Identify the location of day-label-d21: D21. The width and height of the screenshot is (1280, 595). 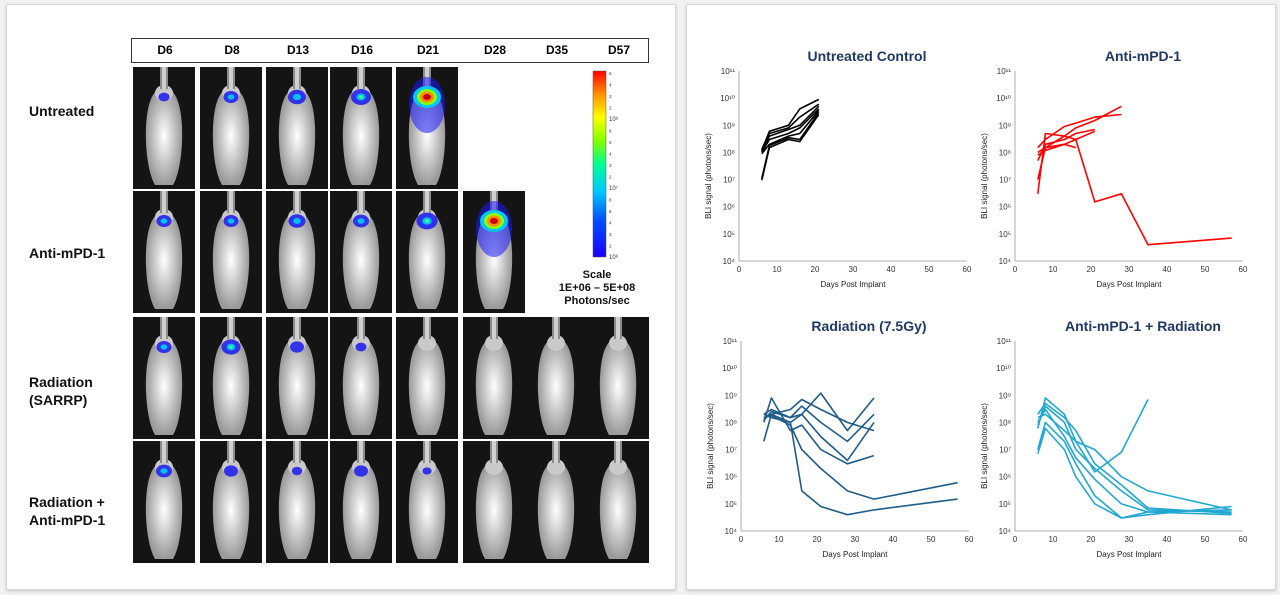
(427, 50).